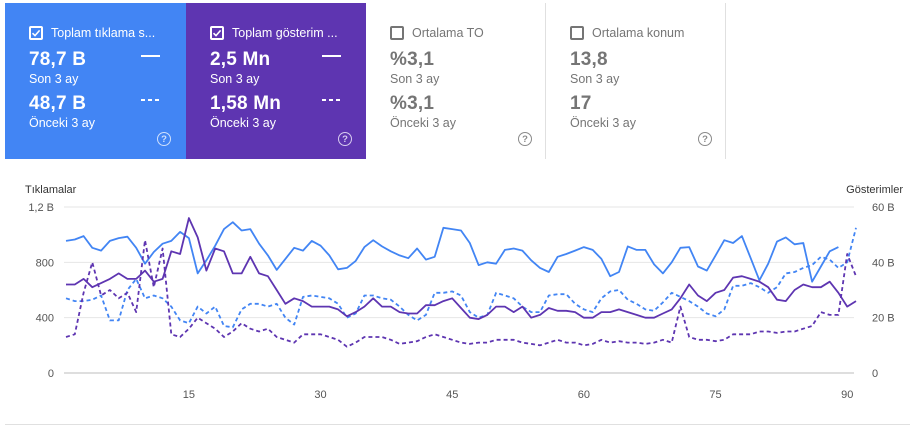 The height and width of the screenshot is (429, 917). What do you see at coordinates (847, 395) in the screenshot?
I see `x-tick-label: 90` at bounding box center [847, 395].